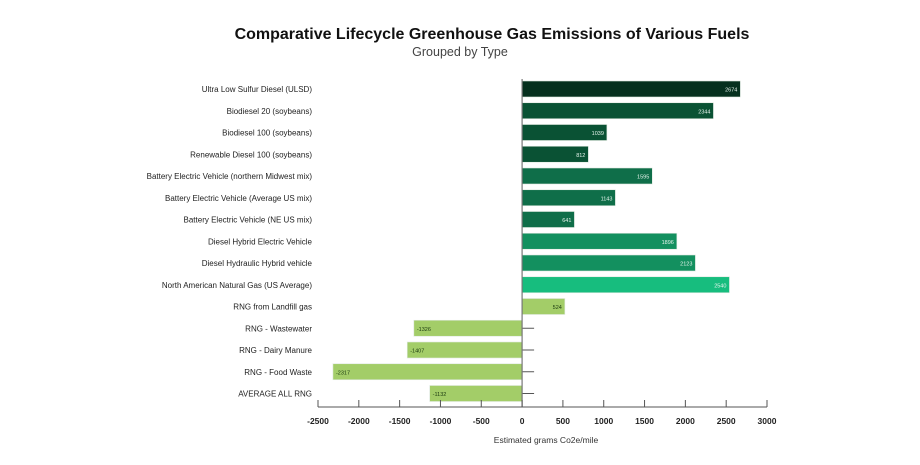  Describe the element at coordinates (278, 372) in the screenshot. I see `category-label: RNG - Food Waste` at that location.